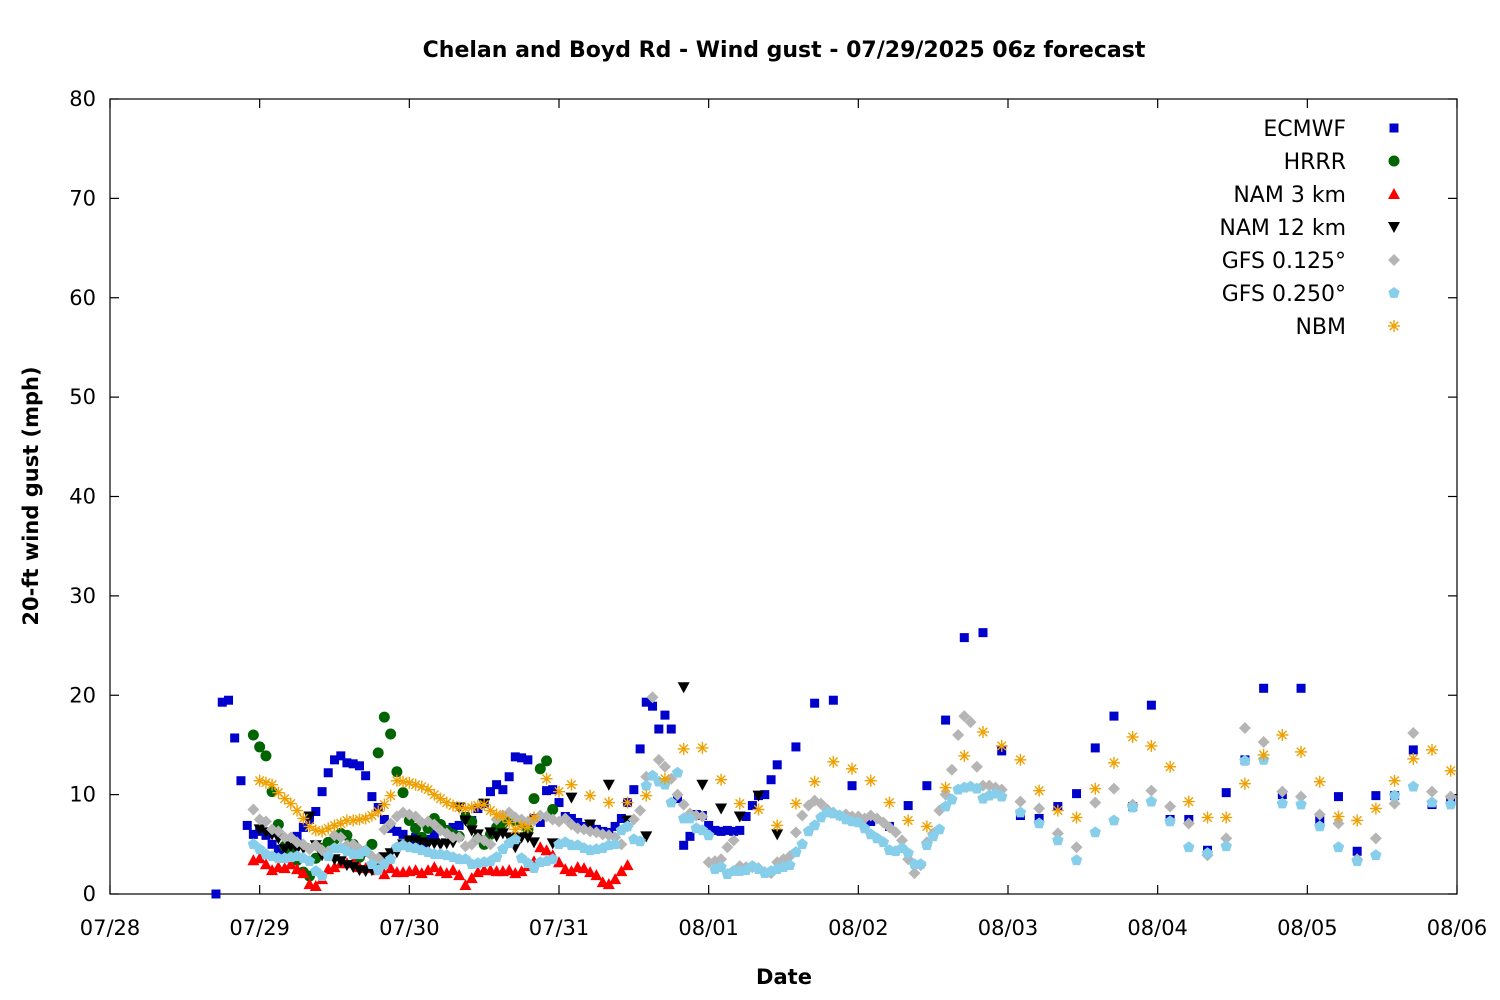 The width and height of the screenshot is (1500, 1000). I want to click on series-nam-3-km, so click(440, 866).